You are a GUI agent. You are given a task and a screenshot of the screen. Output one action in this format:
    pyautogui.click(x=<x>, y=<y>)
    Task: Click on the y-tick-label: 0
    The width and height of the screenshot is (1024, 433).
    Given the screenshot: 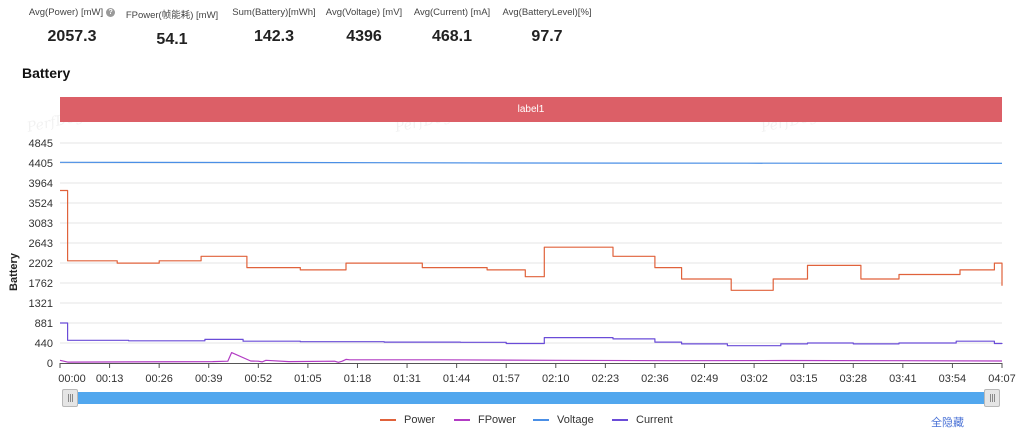 What is the action you would take?
    pyautogui.click(x=50, y=364)
    